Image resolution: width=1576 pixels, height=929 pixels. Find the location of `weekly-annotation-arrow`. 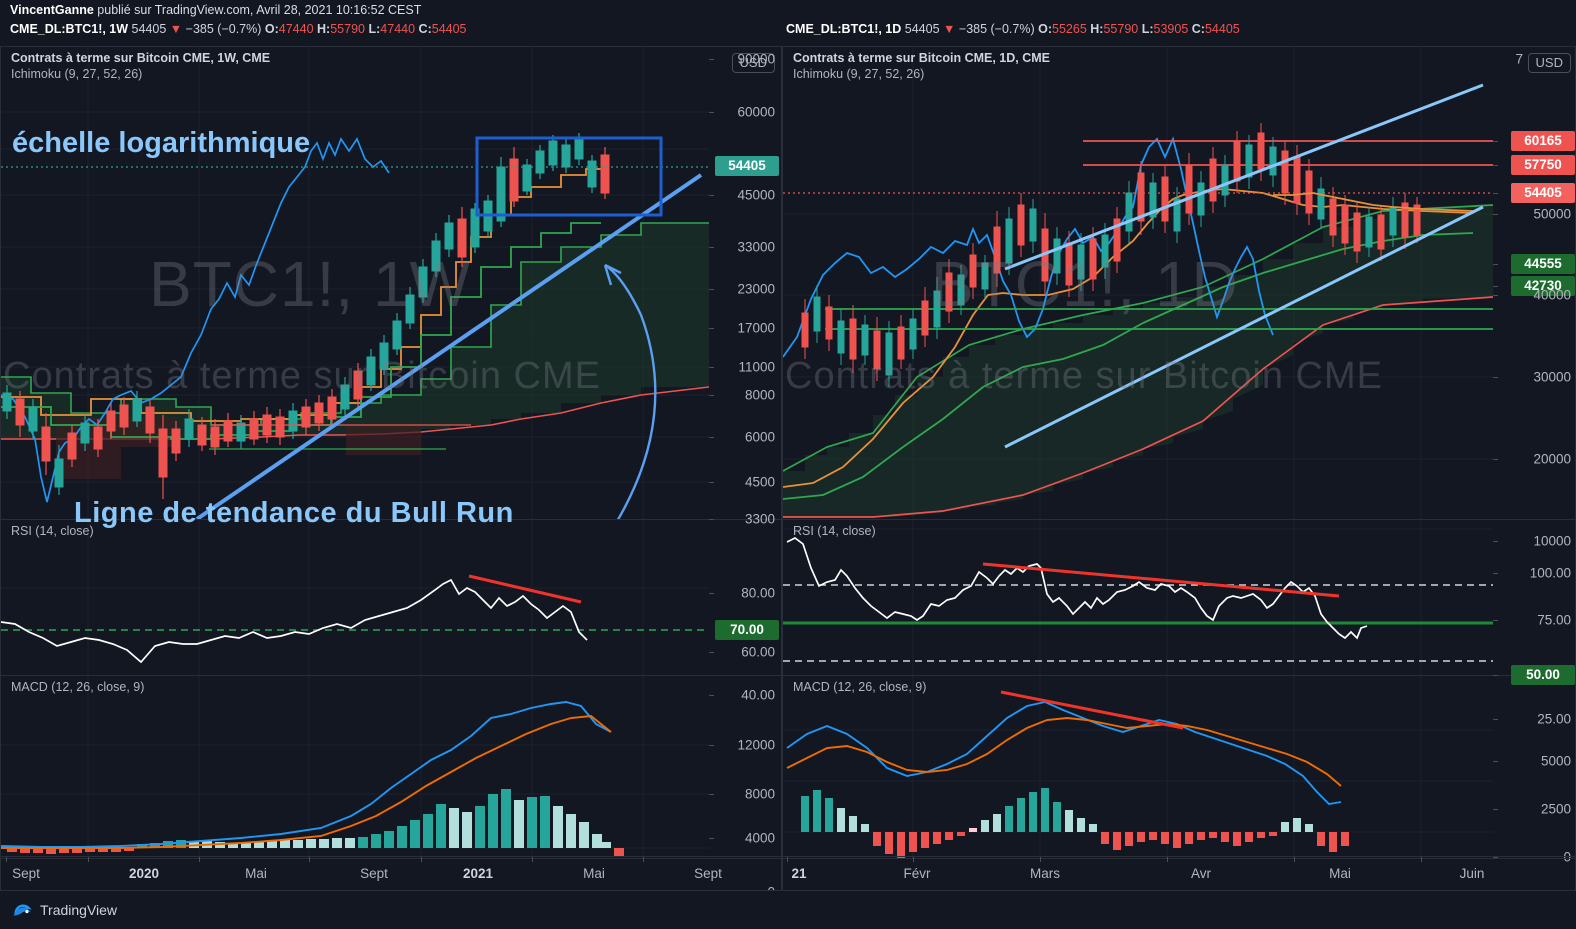

weekly-annotation-arrow is located at coordinates (630, 391).